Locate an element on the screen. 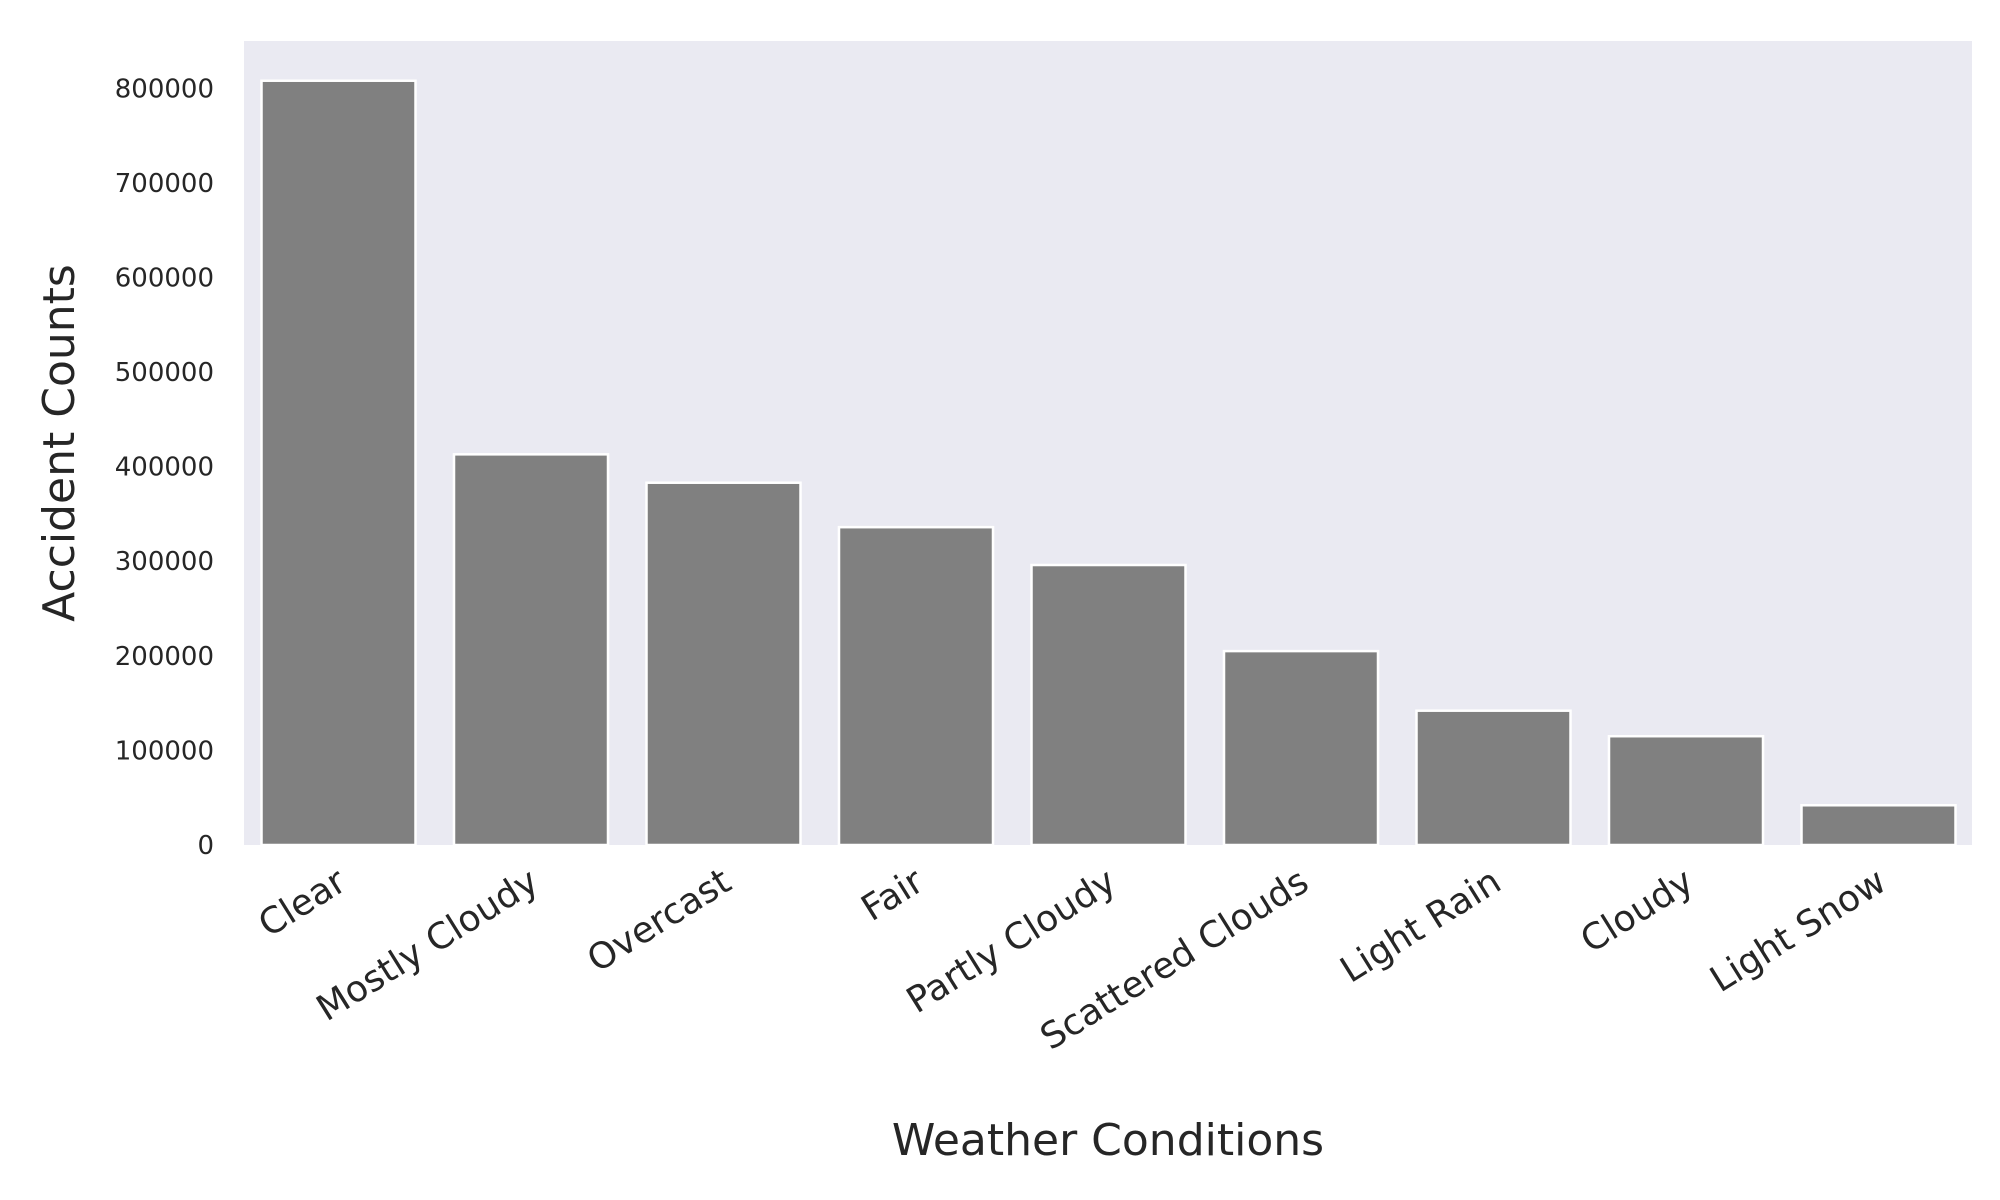 This screenshot has width=2000, height=1200. y-tick-label: 400000 is located at coordinates (164, 468).